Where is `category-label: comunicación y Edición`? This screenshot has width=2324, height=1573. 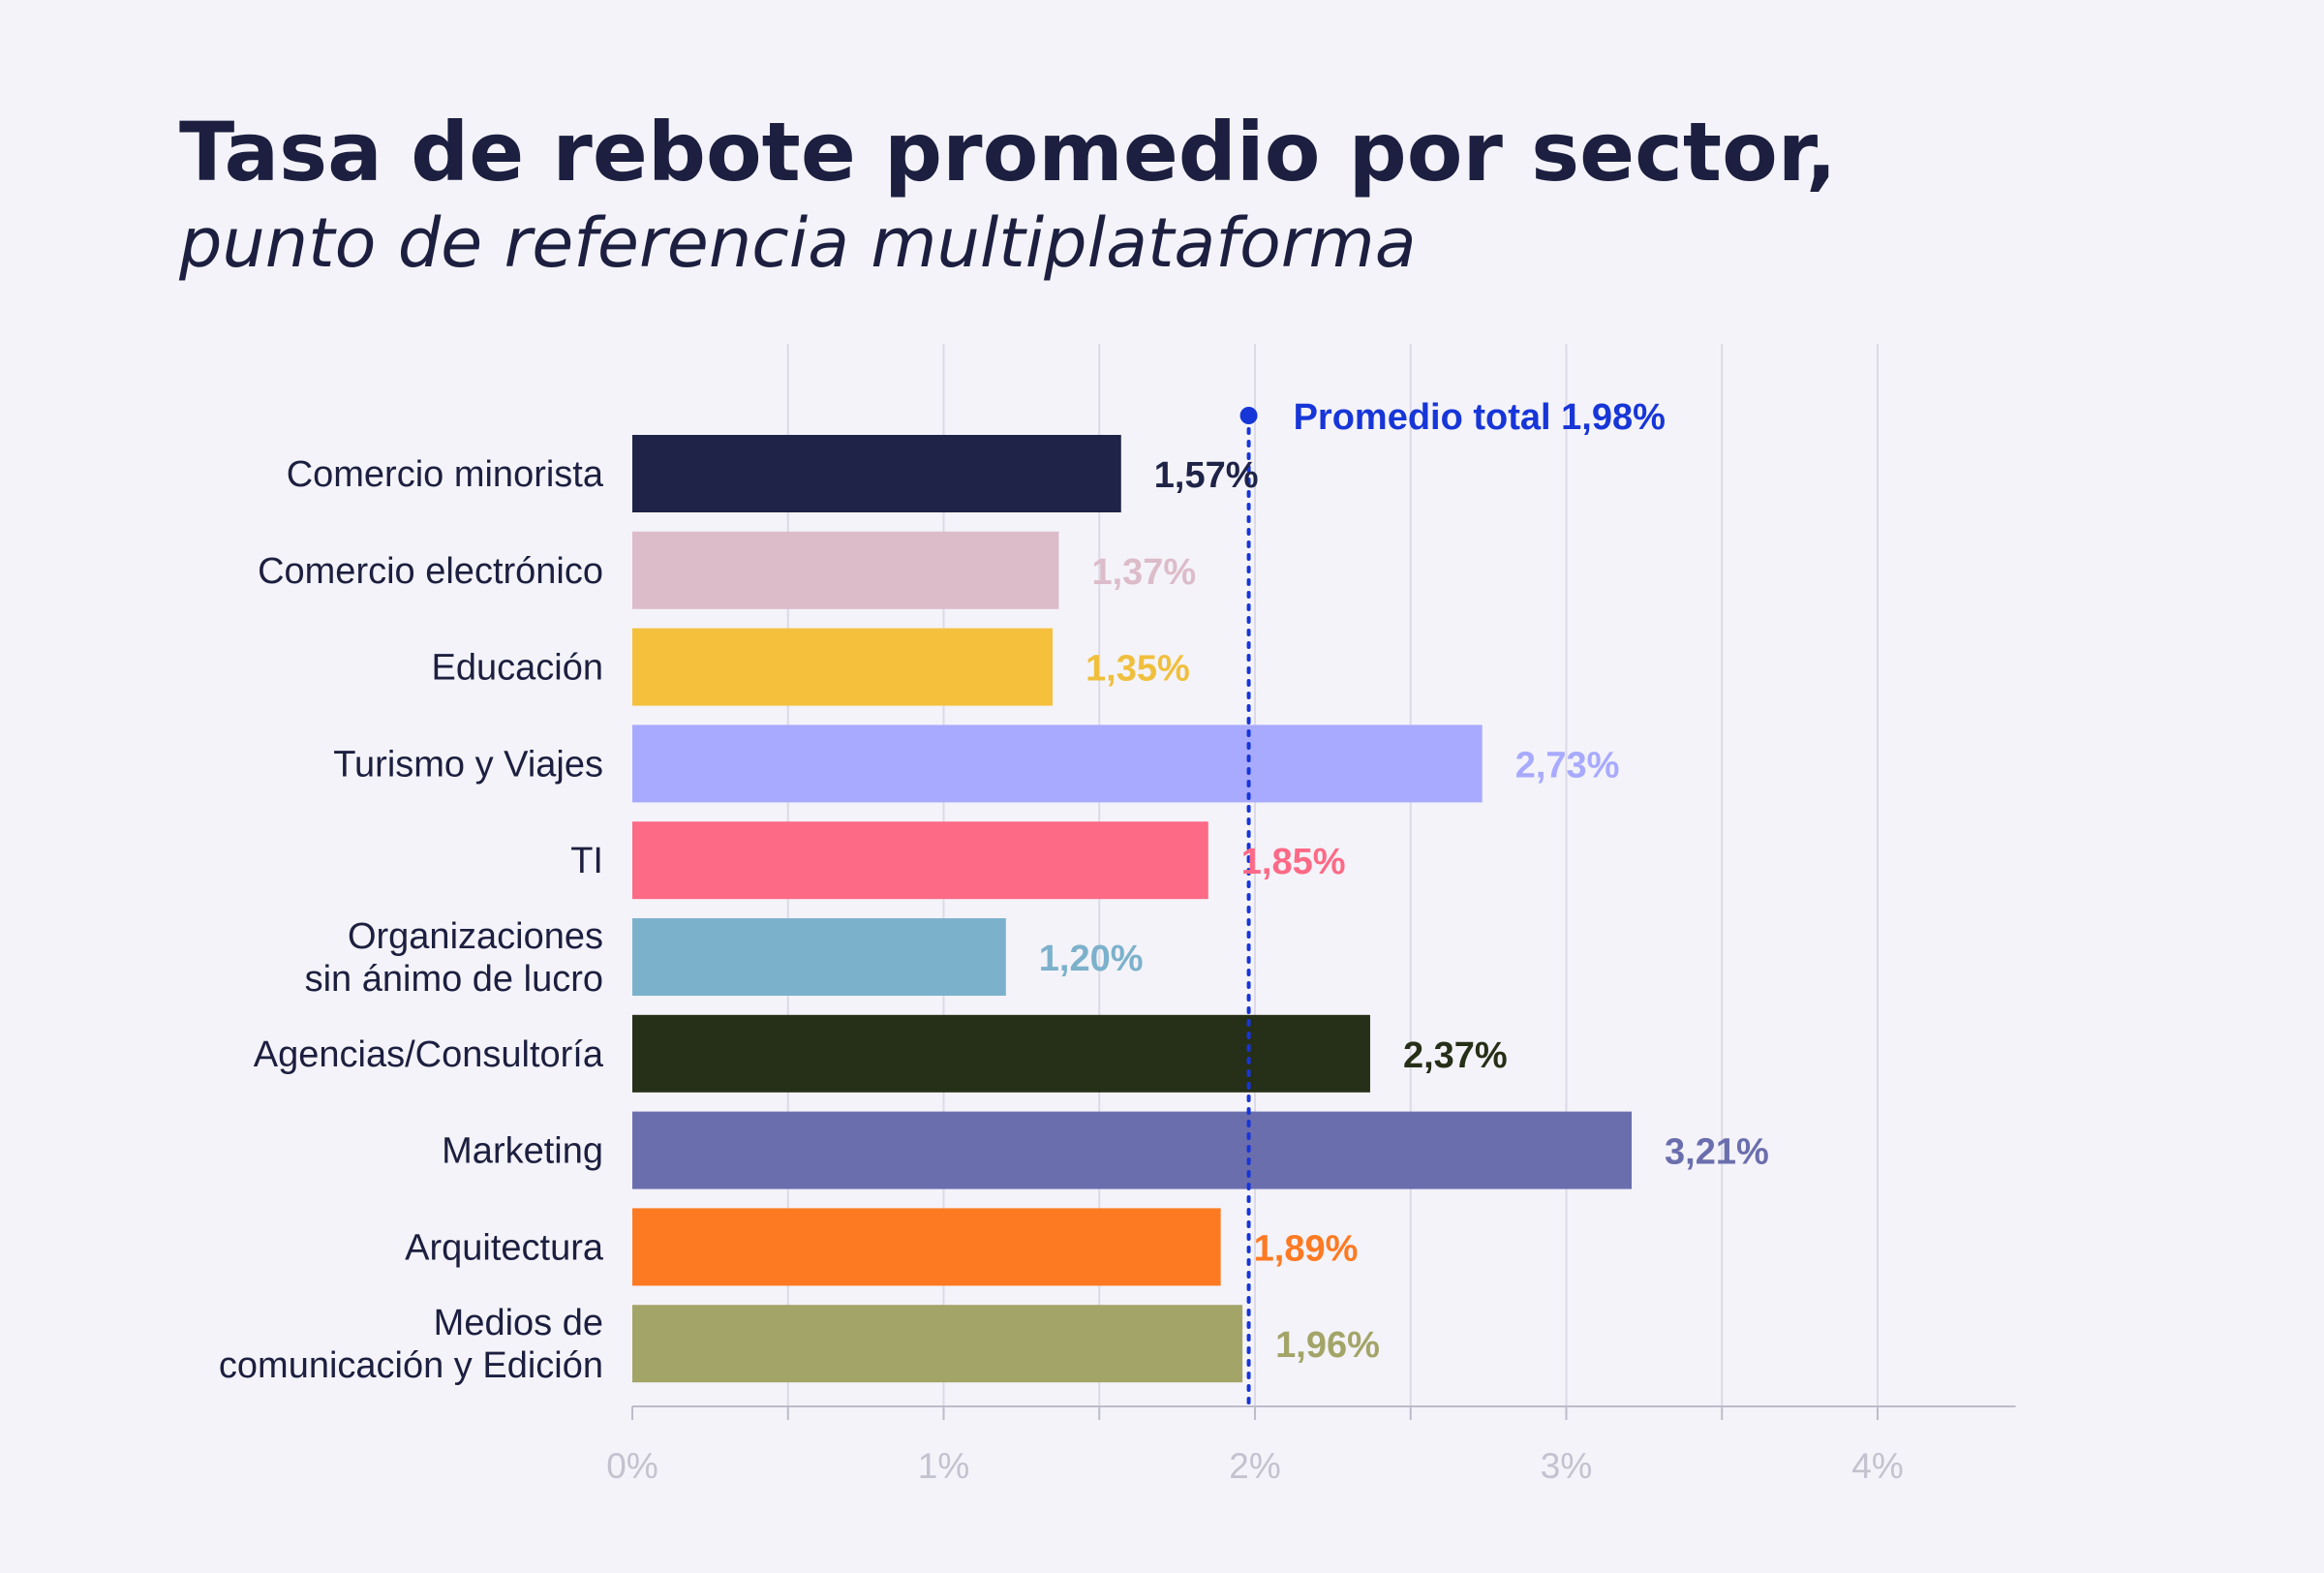
category-label: comunicación y Edición is located at coordinates (411, 1366).